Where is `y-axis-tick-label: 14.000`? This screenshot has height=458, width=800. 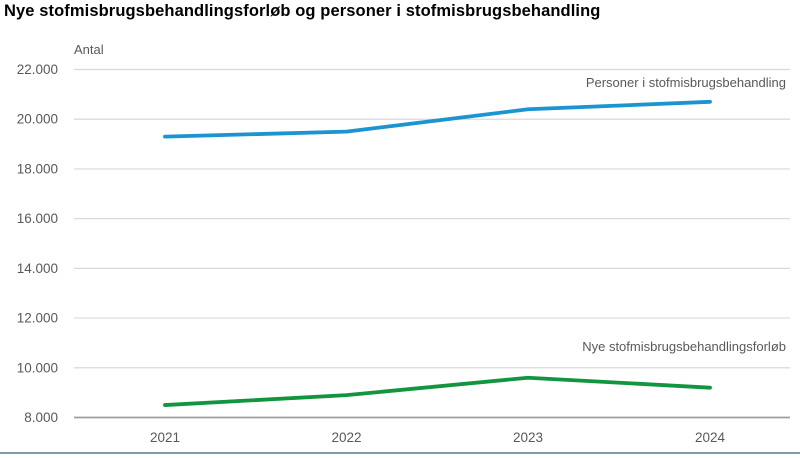 y-axis-tick-label: 14.000 is located at coordinates (37, 268).